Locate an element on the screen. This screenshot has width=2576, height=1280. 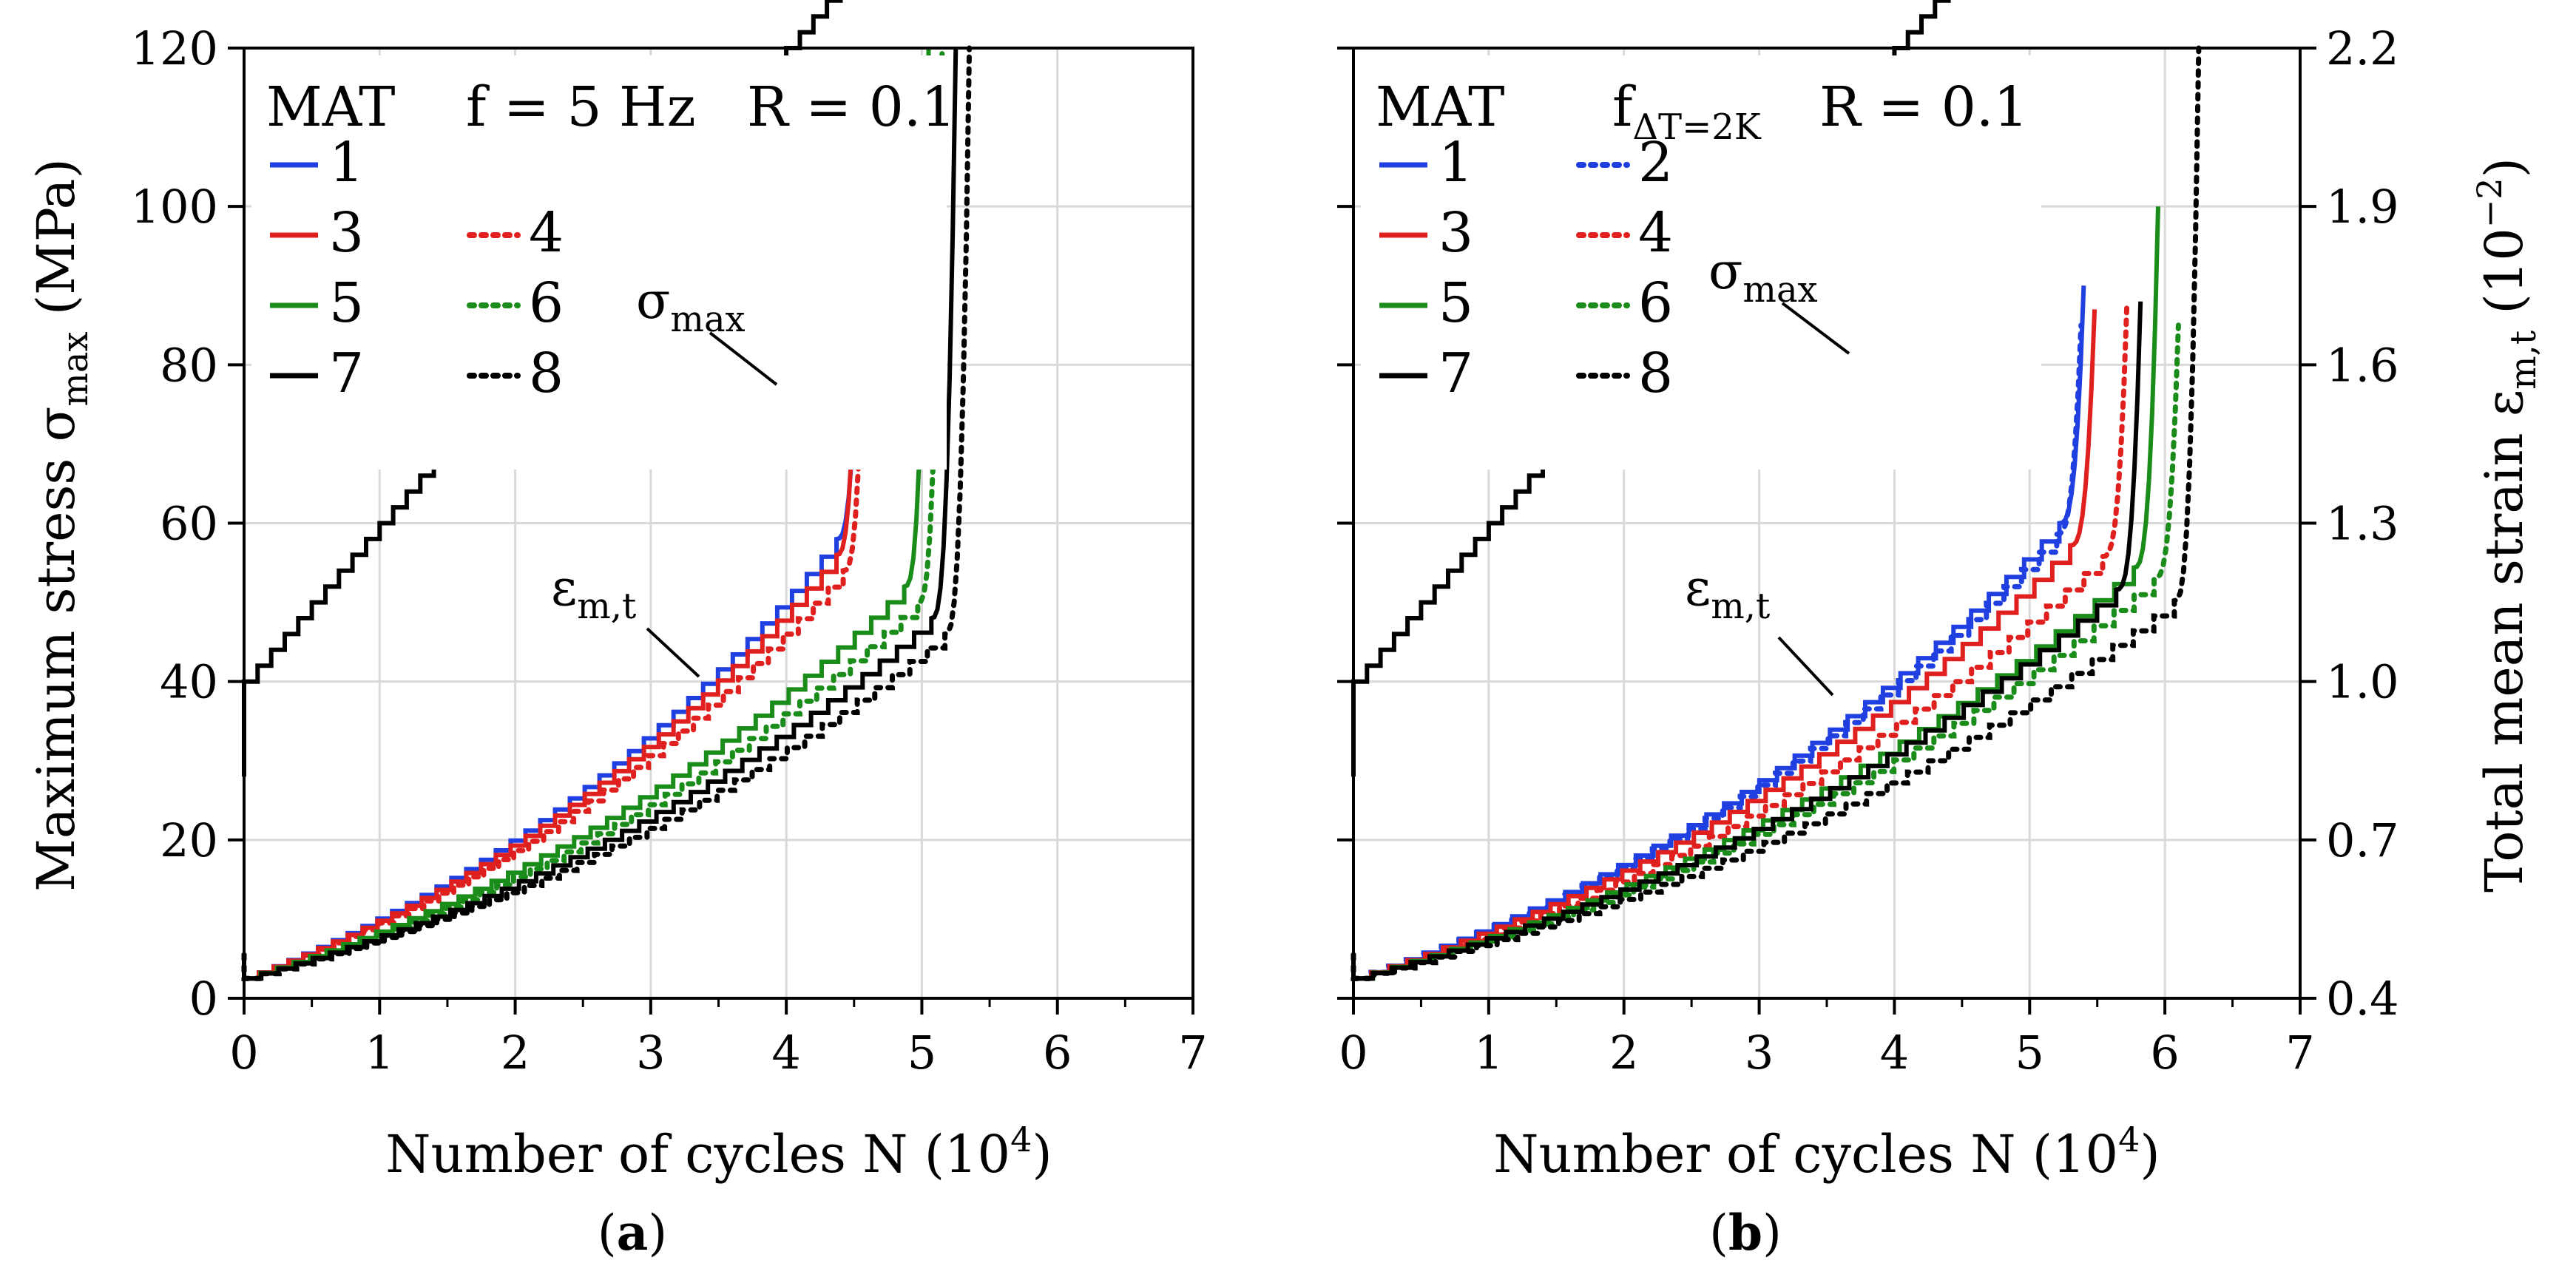
y-tick-label: 60 is located at coordinates (189, 524).